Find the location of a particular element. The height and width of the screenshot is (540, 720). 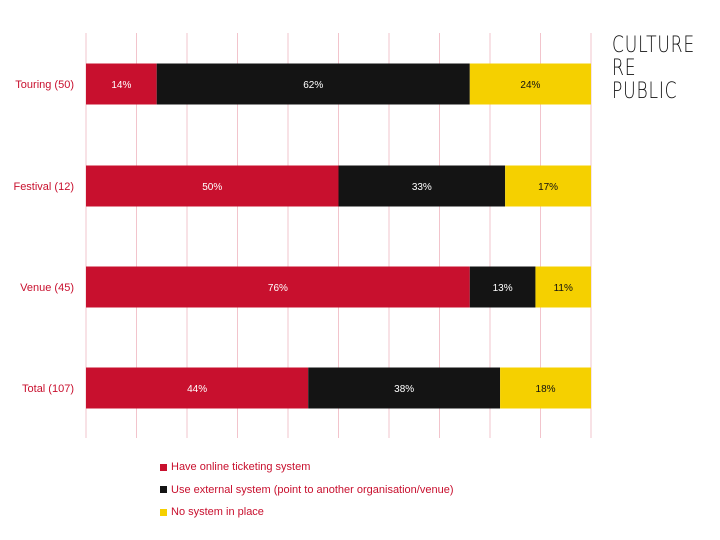

data-label-none-2: 11% is located at coordinates (563, 288).